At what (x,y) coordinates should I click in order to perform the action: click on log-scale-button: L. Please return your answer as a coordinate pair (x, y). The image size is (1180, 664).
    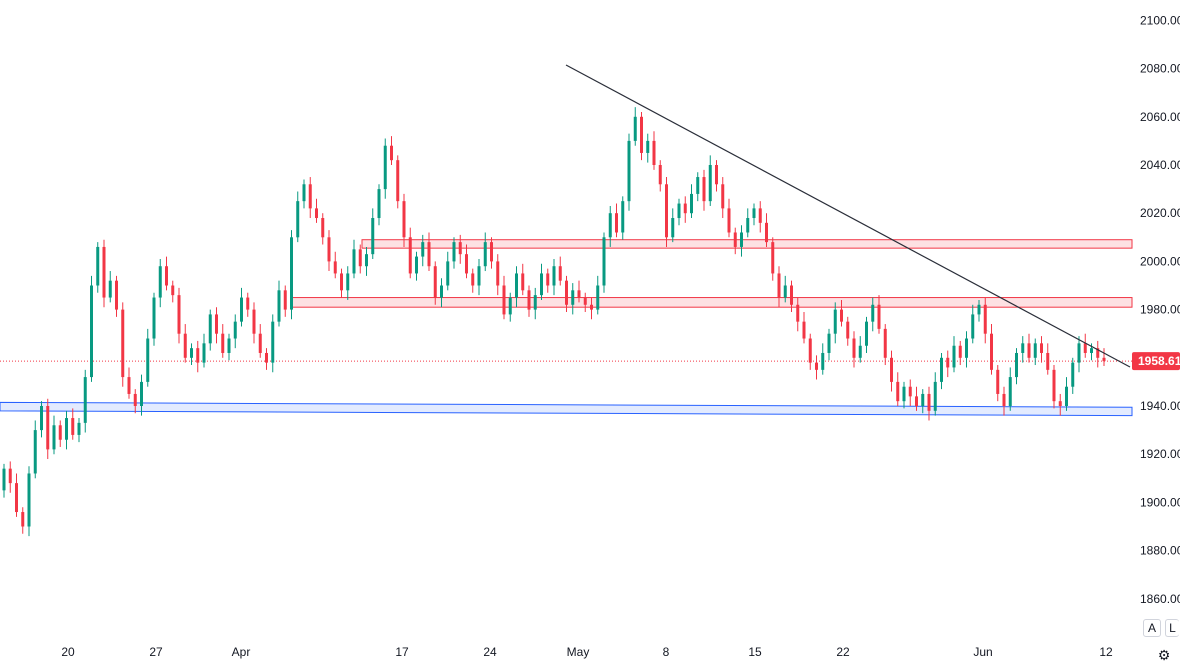
    Looking at the image, I should click on (1172, 628).